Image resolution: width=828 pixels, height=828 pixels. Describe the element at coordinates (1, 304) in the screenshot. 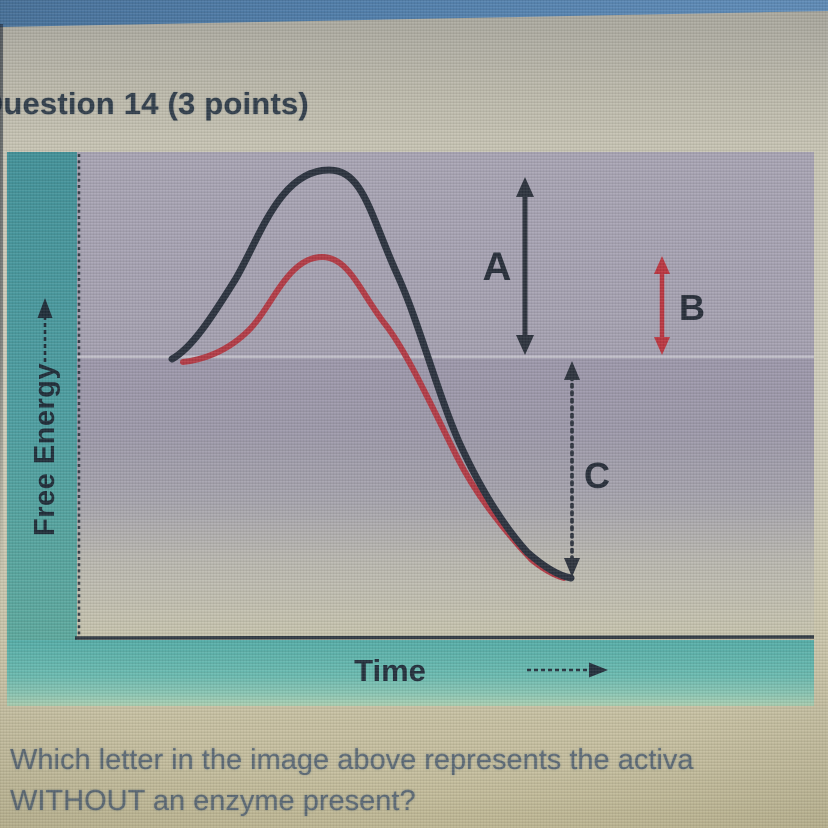

I see `window-left-border` at that location.